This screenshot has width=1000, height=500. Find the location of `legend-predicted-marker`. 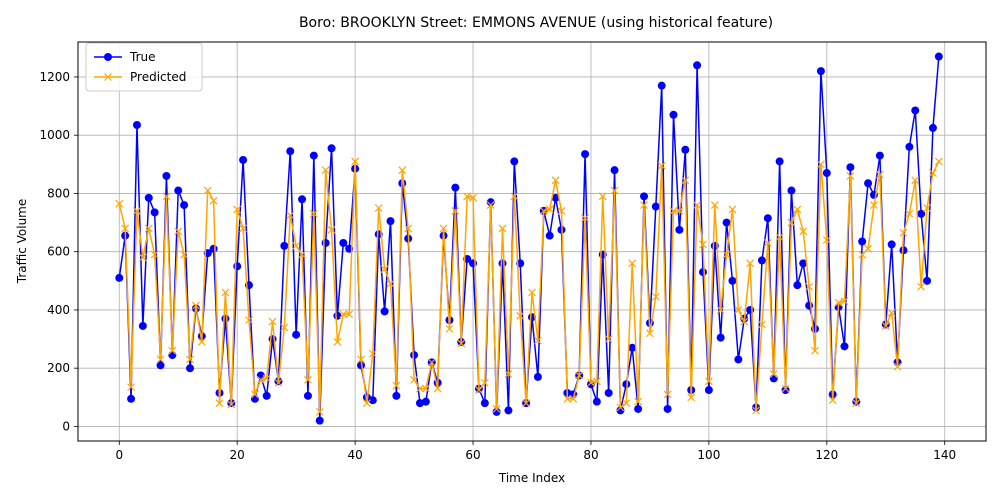

legend-predicted-marker is located at coordinates (108, 77).